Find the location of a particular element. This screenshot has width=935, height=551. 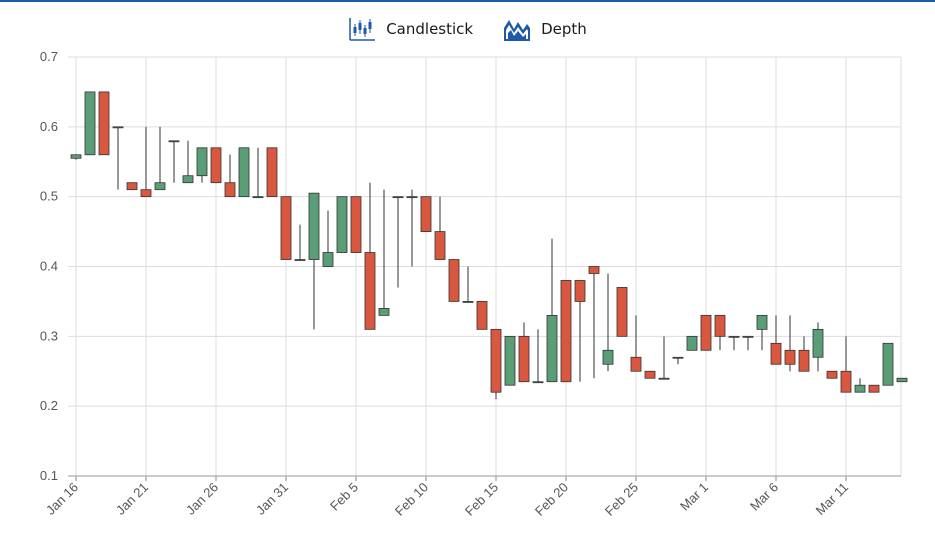

x-tick-label: Feb 20 is located at coordinates (551, 499).